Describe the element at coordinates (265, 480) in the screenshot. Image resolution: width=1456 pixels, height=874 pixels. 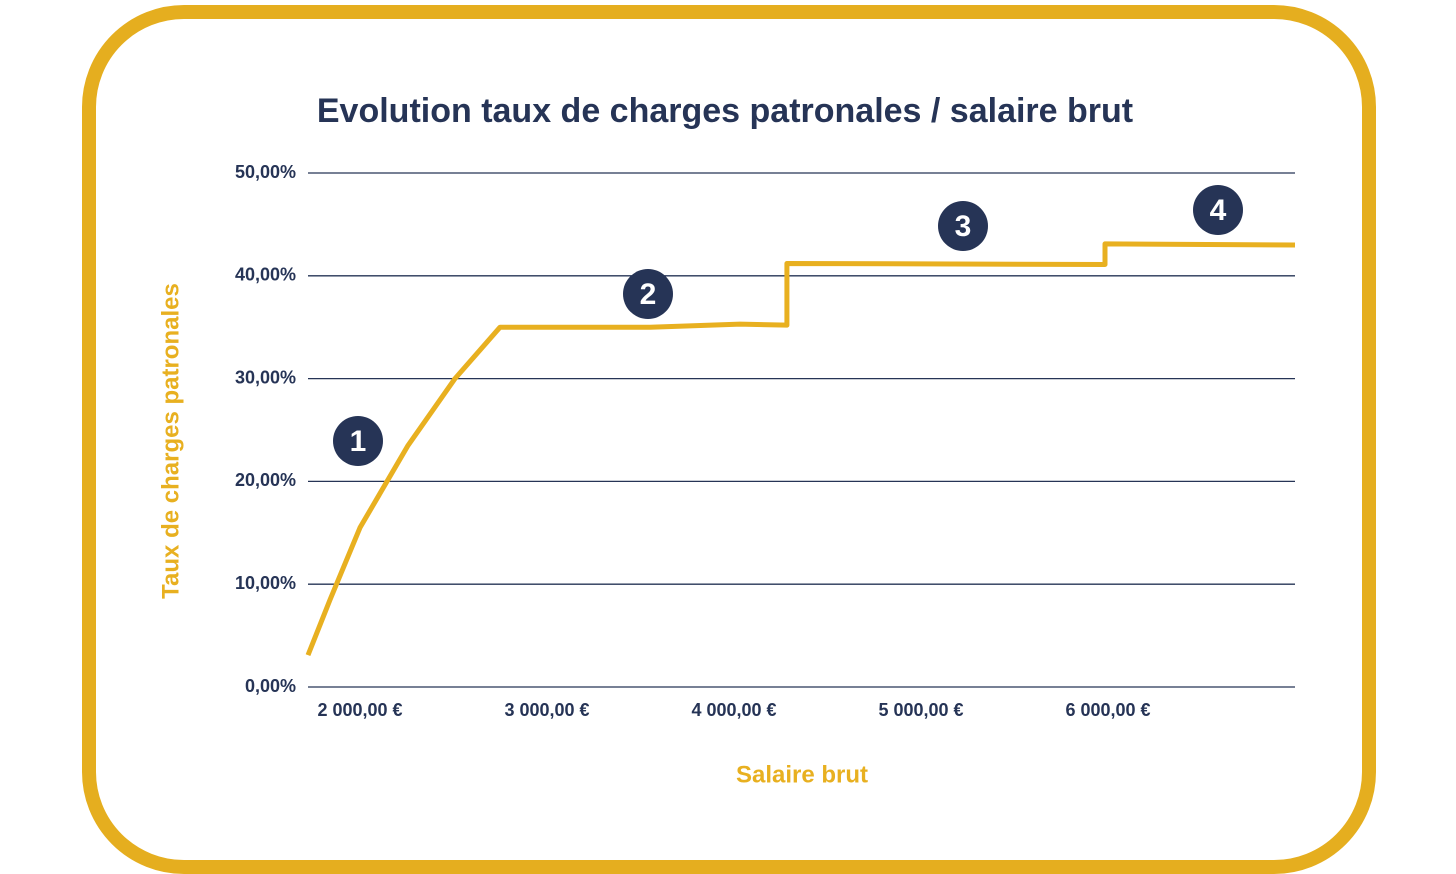
I see `y-tick-label: 20,00%` at that location.